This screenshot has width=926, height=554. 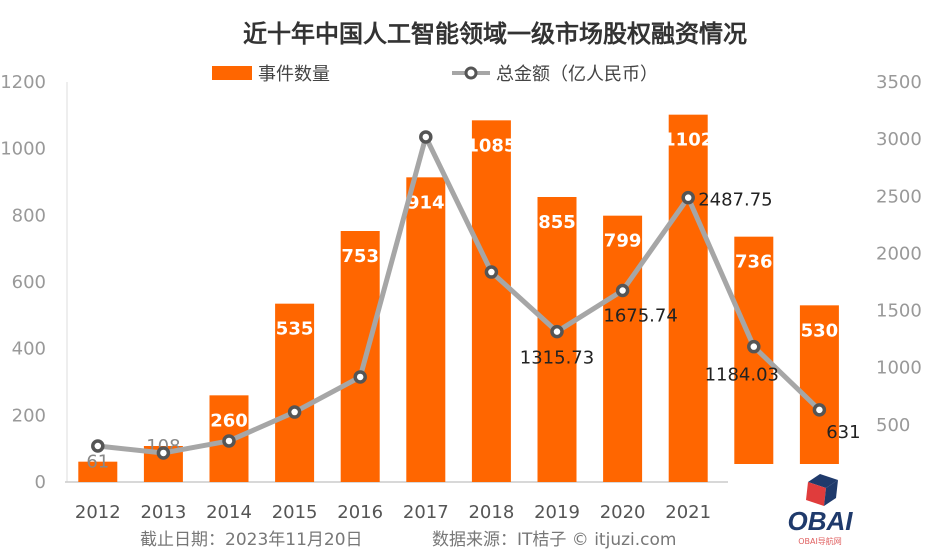 I want to click on y-right-tick: 2000, so click(x=899, y=253).